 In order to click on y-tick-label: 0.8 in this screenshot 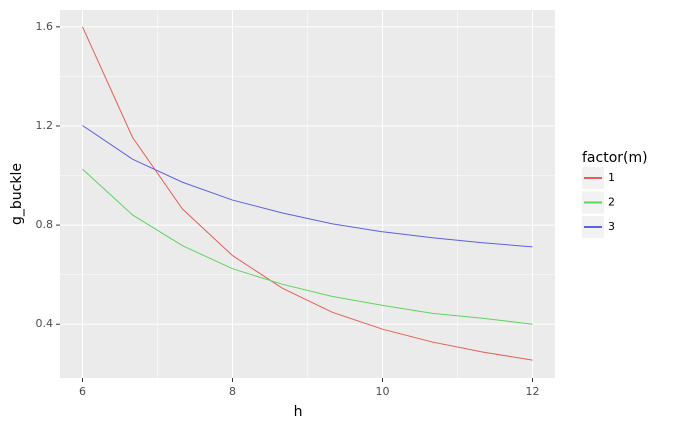, I will do `click(45, 224)`.